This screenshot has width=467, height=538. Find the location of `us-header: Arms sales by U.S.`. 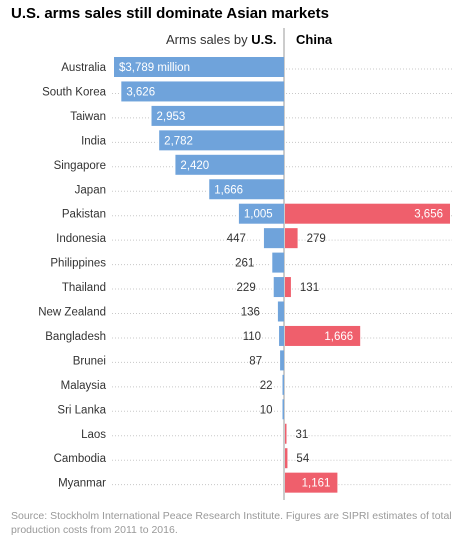

us-header: Arms sales by U.S. is located at coordinates (221, 39).